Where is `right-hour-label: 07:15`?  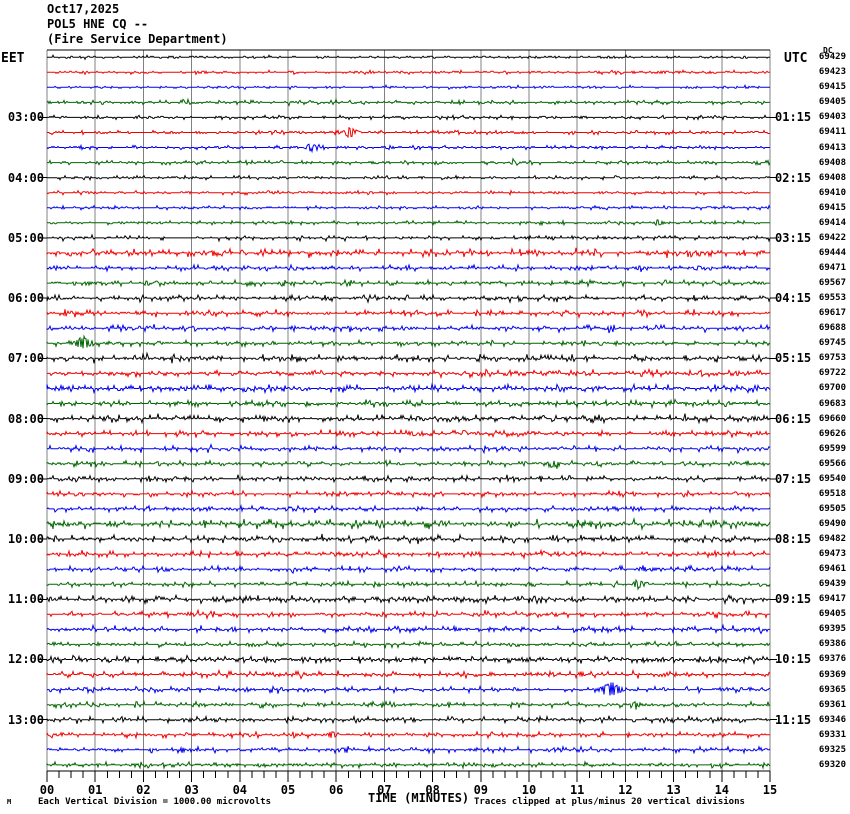
right-hour-label: 07:15 is located at coordinates (793, 479).